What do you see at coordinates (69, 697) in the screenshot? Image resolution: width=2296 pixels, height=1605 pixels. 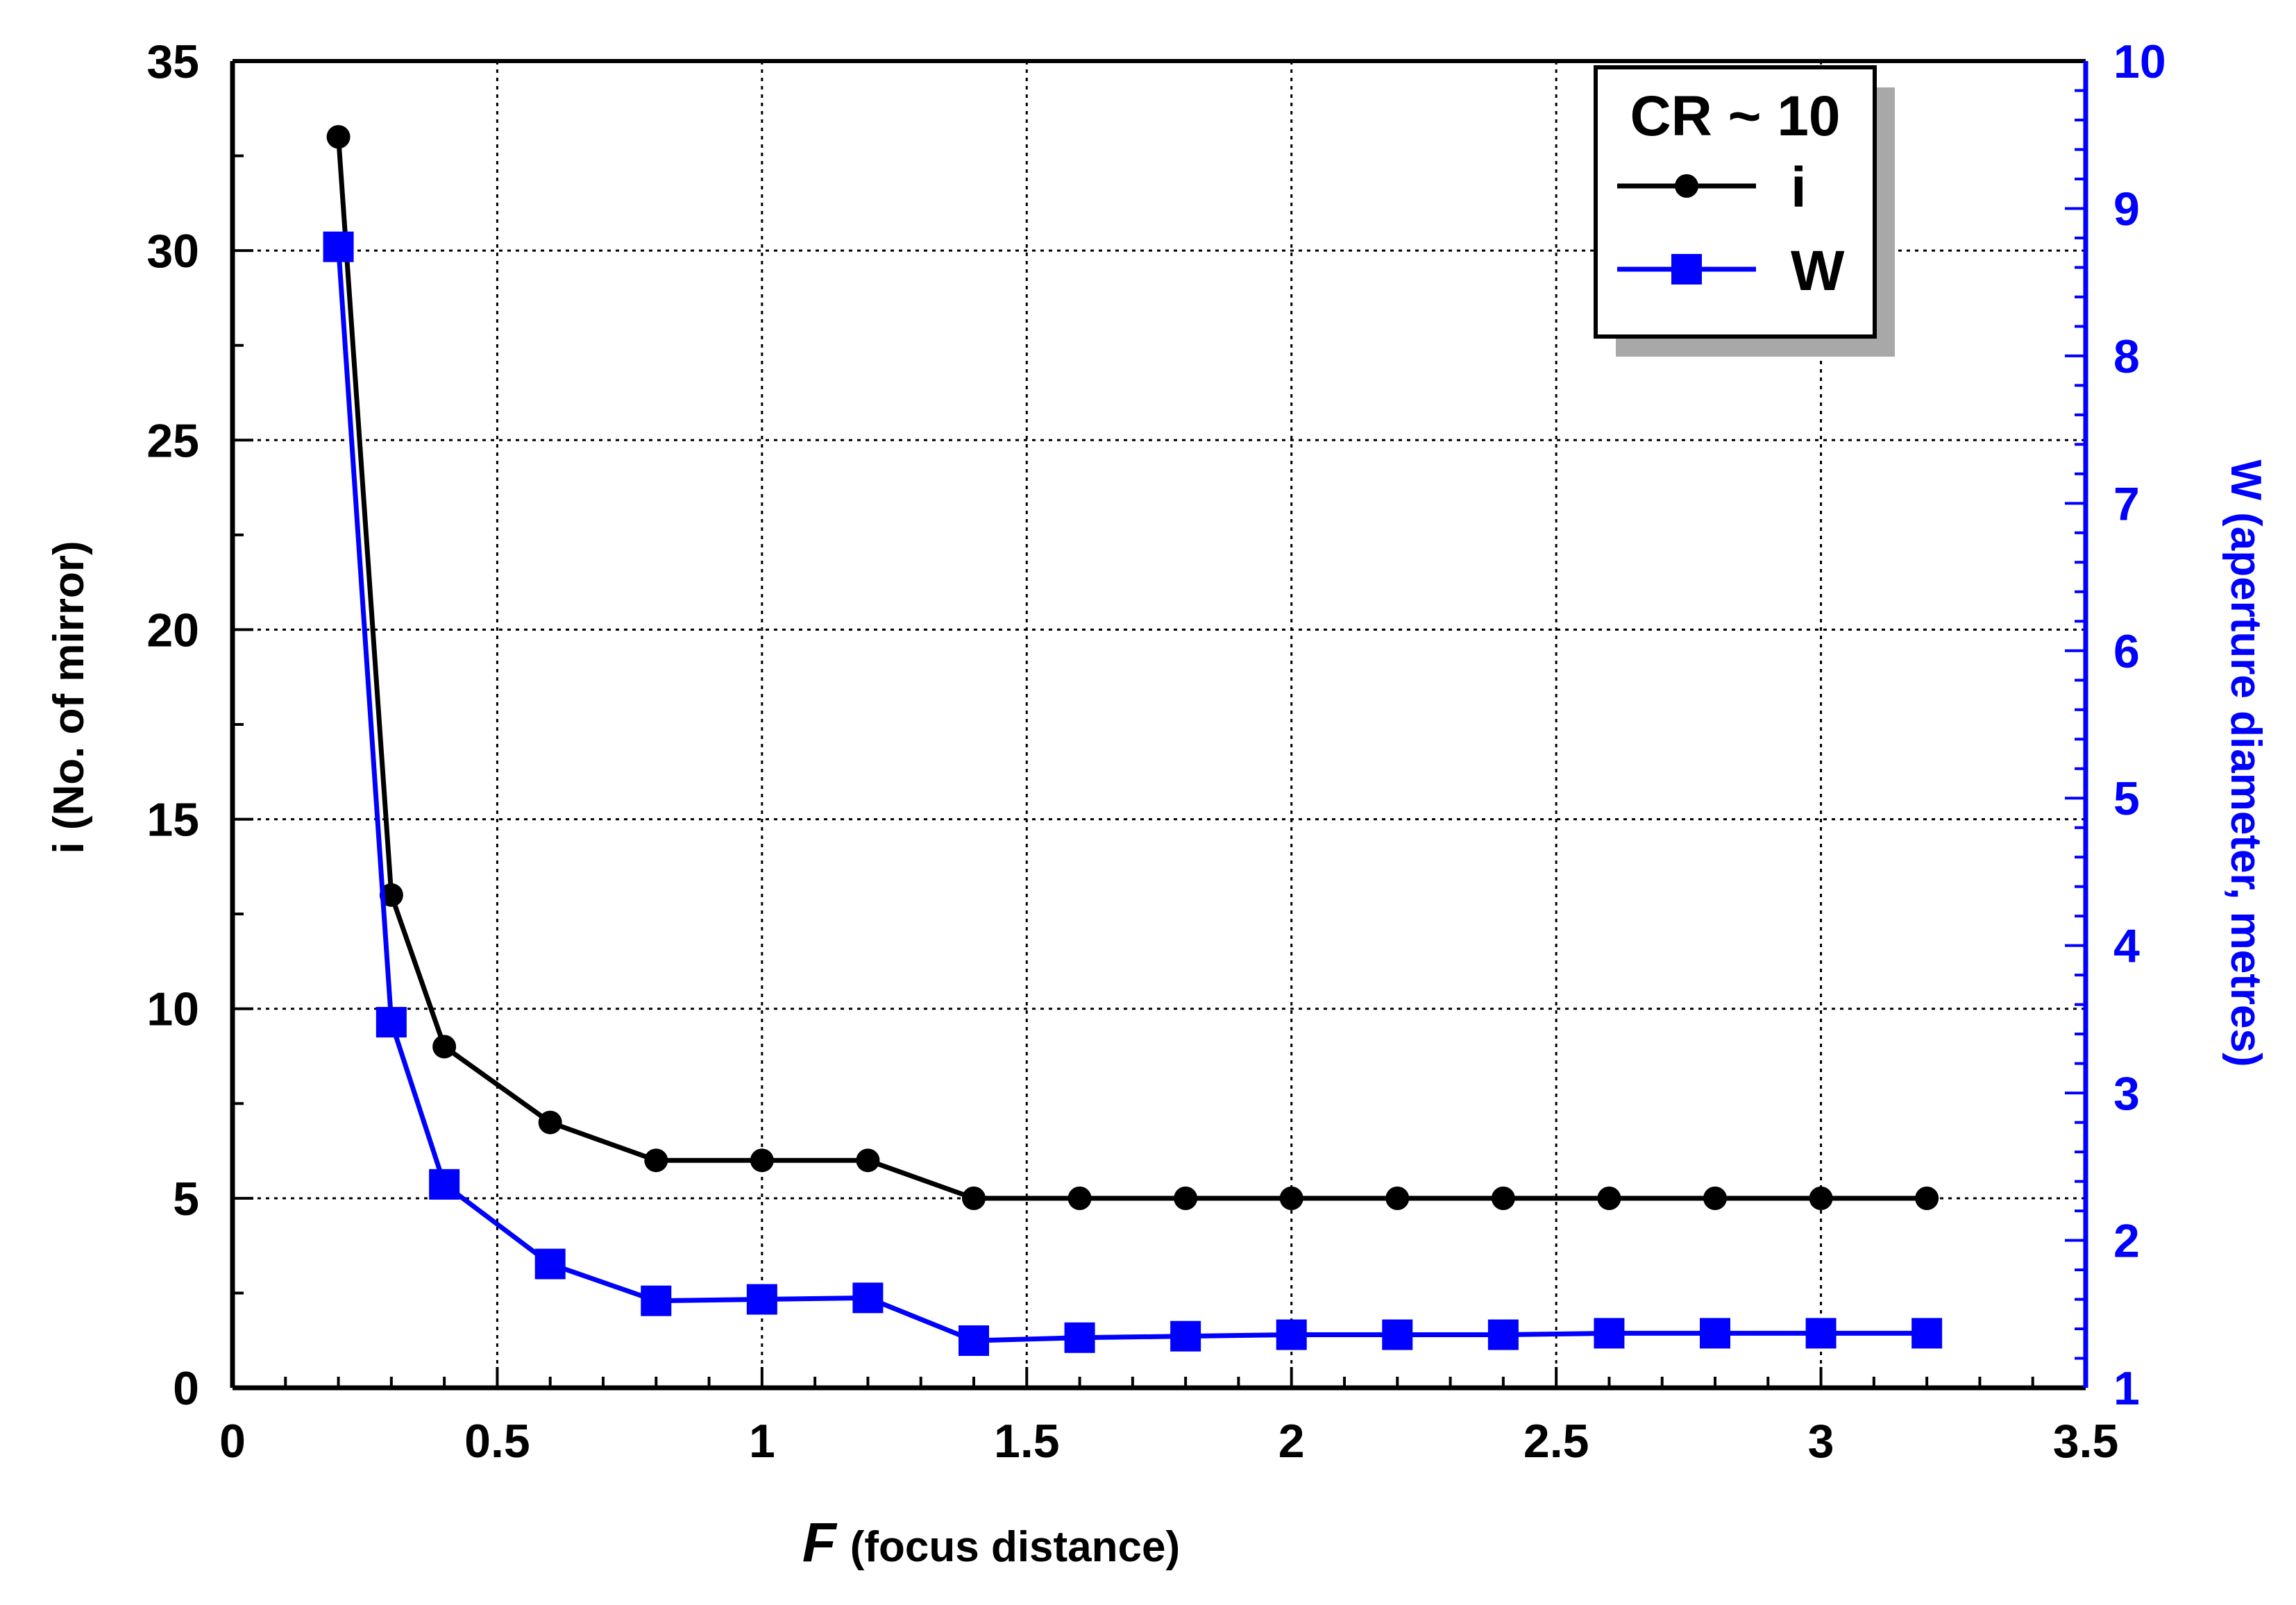 I see `y-axis-left-title: i (No. of mirror)` at bounding box center [69, 697].